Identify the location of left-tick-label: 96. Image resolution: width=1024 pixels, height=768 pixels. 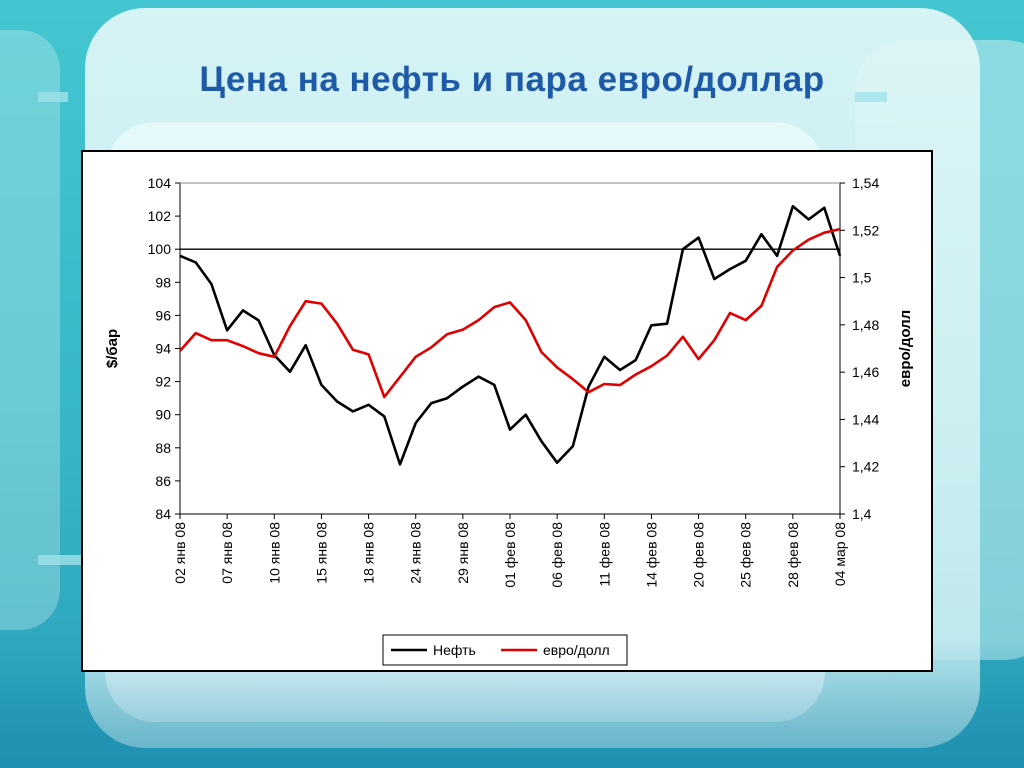
(163, 315).